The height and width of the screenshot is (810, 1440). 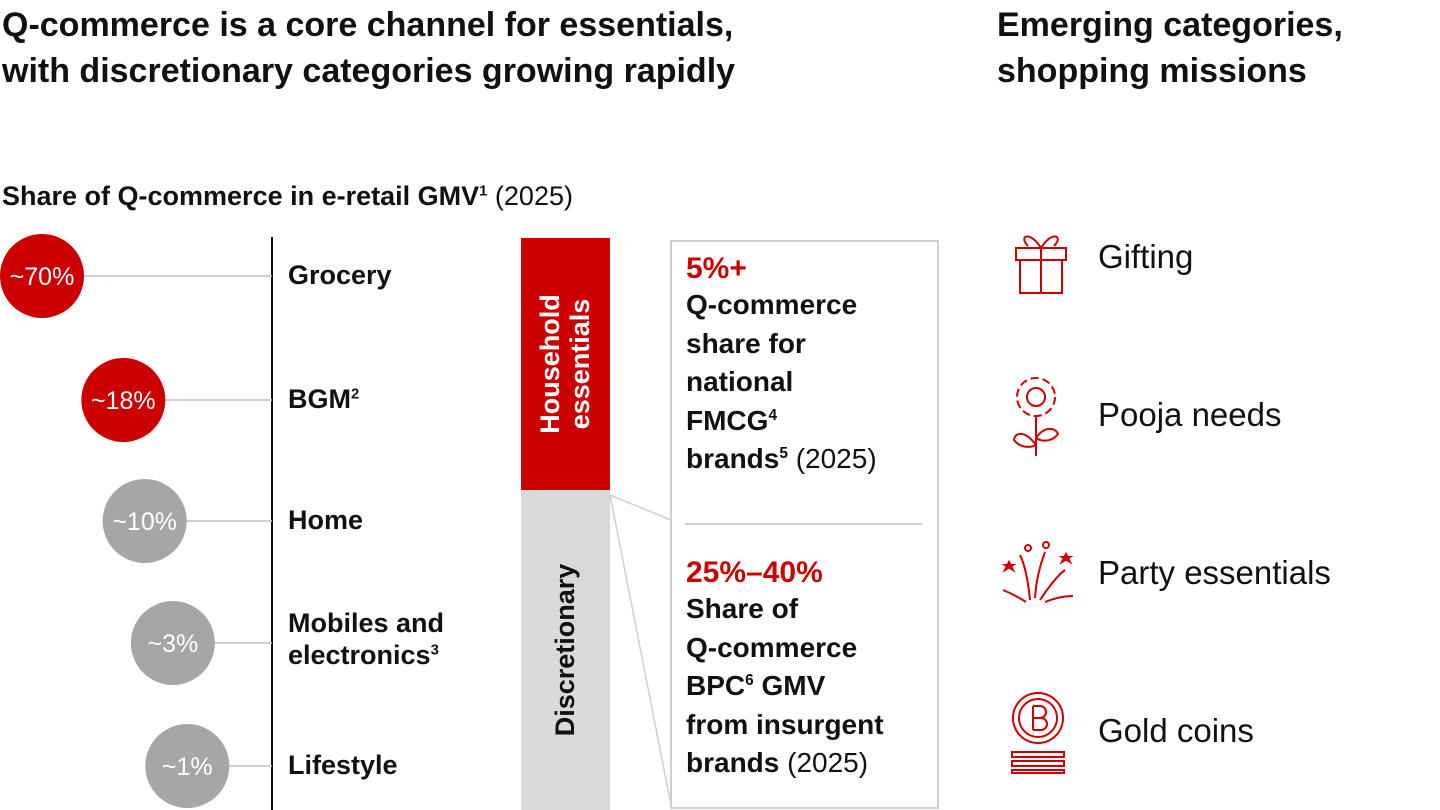 I want to click on callout-line: FMCG4, so click(x=781, y=421).